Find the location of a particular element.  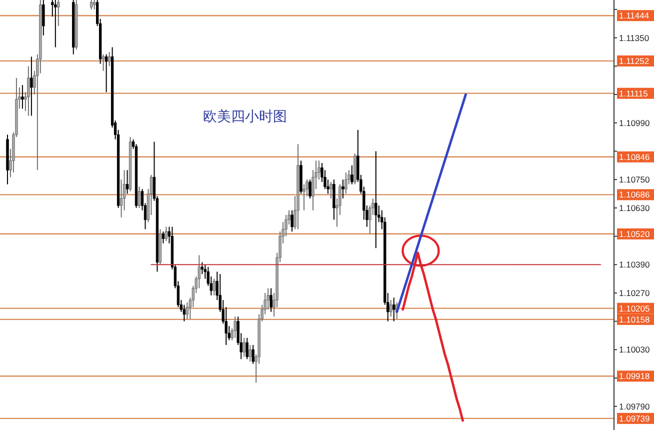

ref-line-label: 1.10205 is located at coordinates (634, 308).